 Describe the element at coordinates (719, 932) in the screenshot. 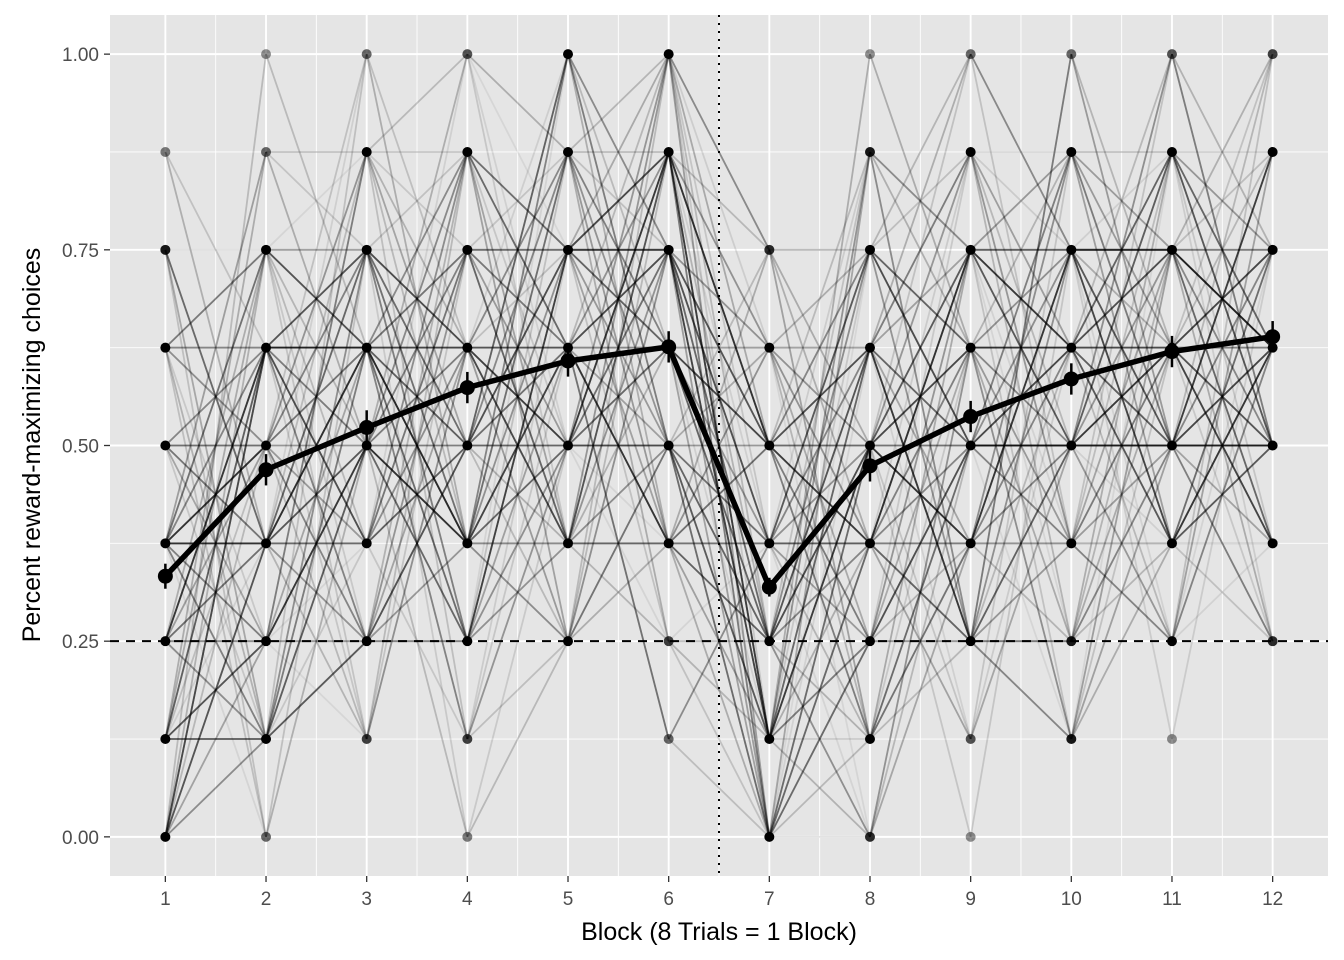

I see `x-axis-title: Block (8 Trials = 1 Block)` at that location.